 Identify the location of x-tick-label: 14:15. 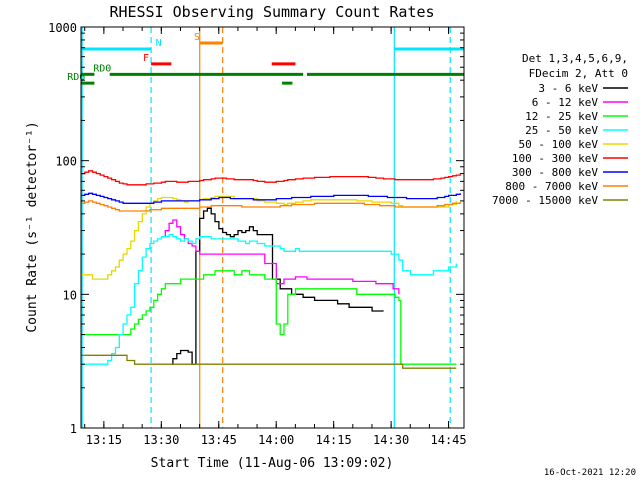
(334, 440).